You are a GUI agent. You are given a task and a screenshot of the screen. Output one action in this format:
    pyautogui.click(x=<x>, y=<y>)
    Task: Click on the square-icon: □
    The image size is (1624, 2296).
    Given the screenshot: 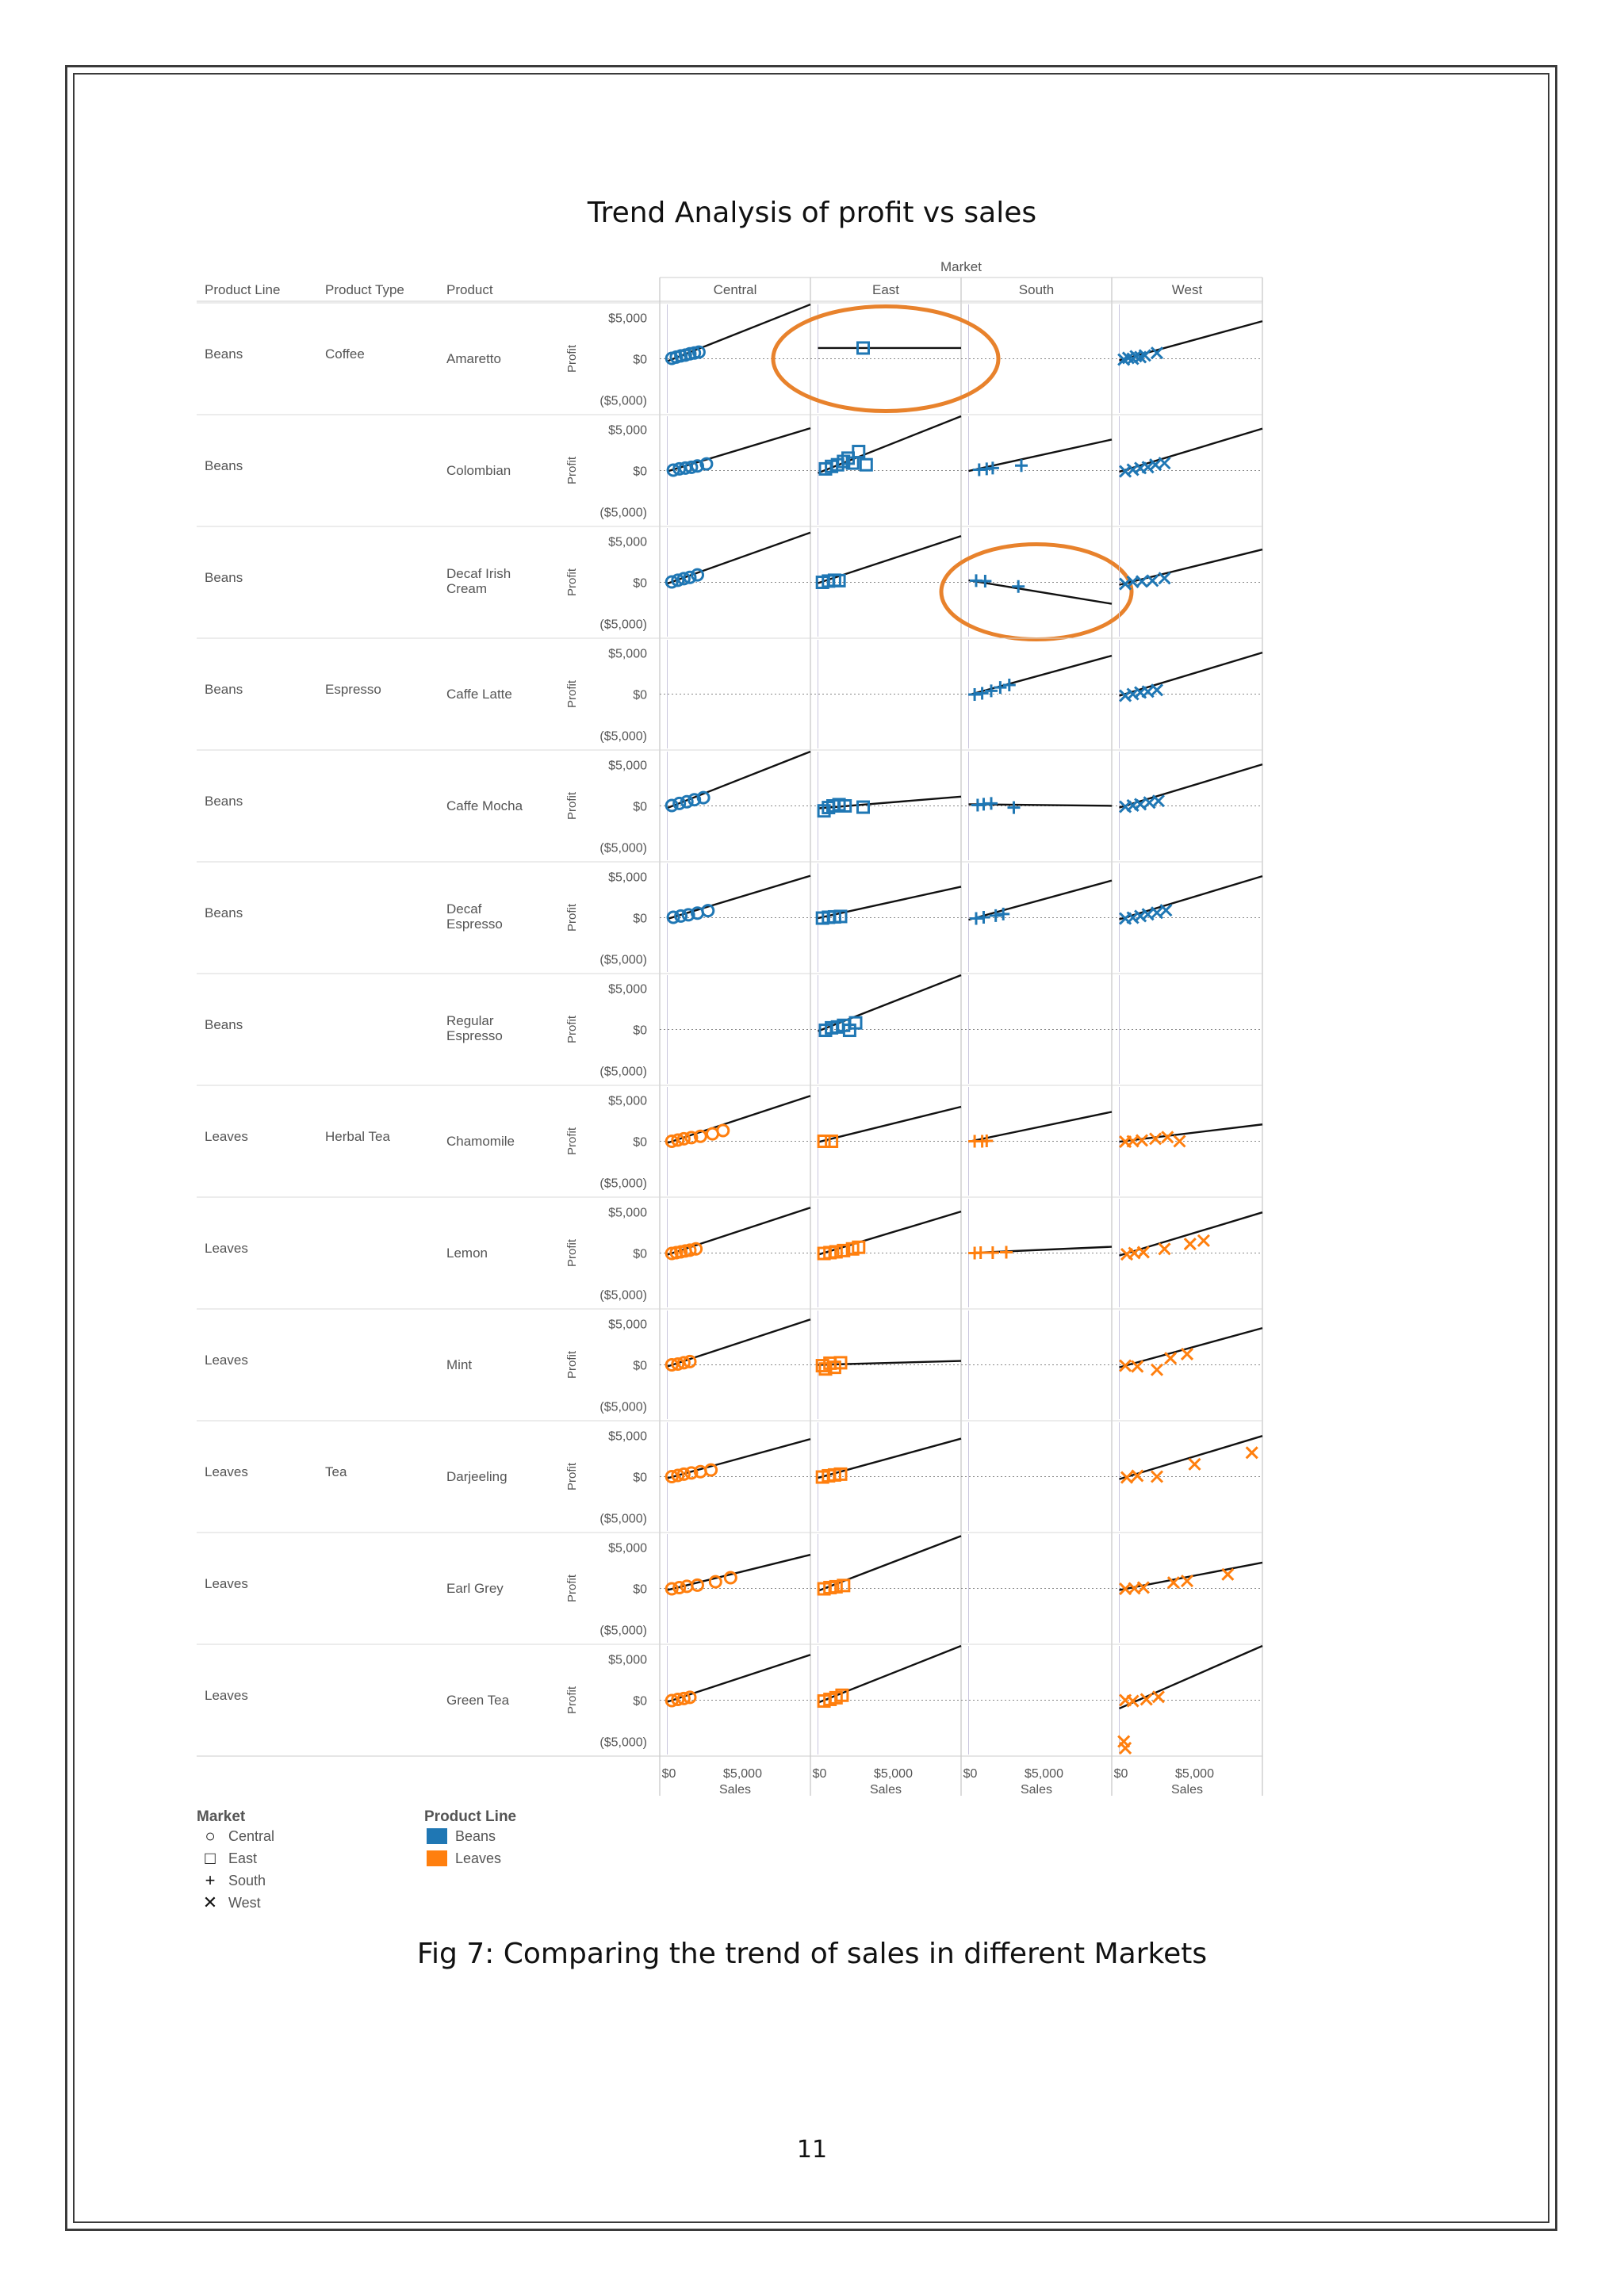 What is the action you would take?
    pyautogui.click(x=211, y=1858)
    